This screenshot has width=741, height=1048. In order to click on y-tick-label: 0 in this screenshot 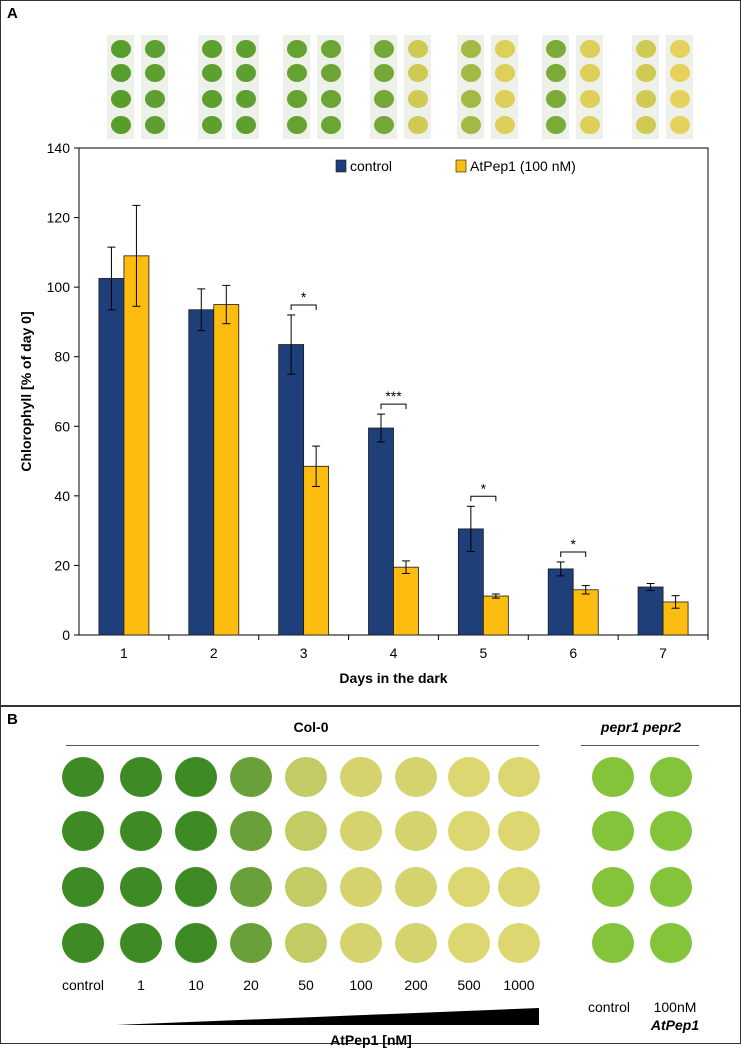, I will do `click(66, 635)`.